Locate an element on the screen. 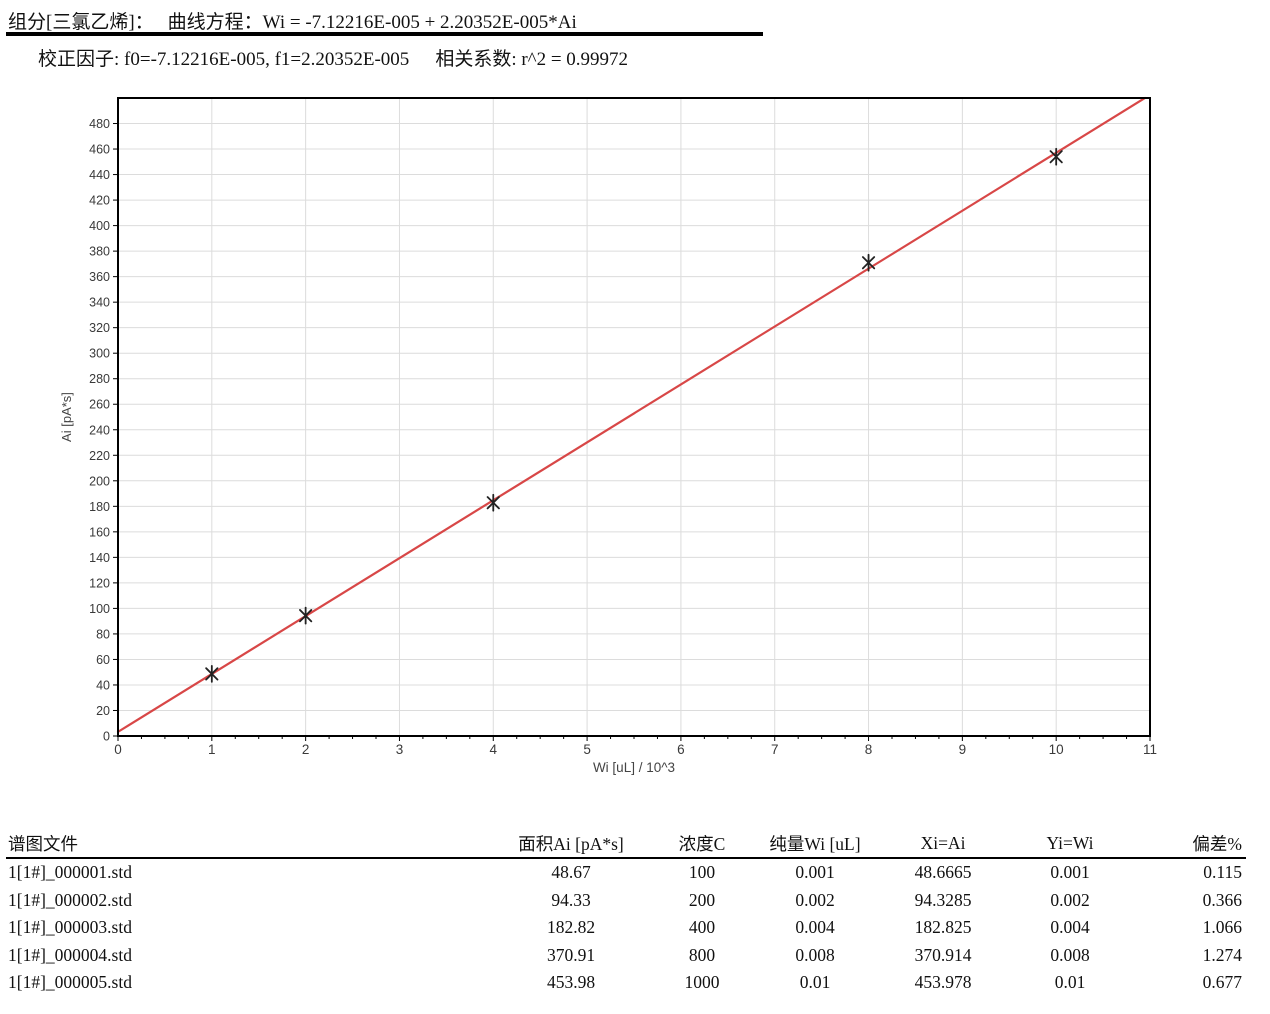 This screenshot has height=1014, width=1270. x-tick-label: 3 is located at coordinates (400, 749).